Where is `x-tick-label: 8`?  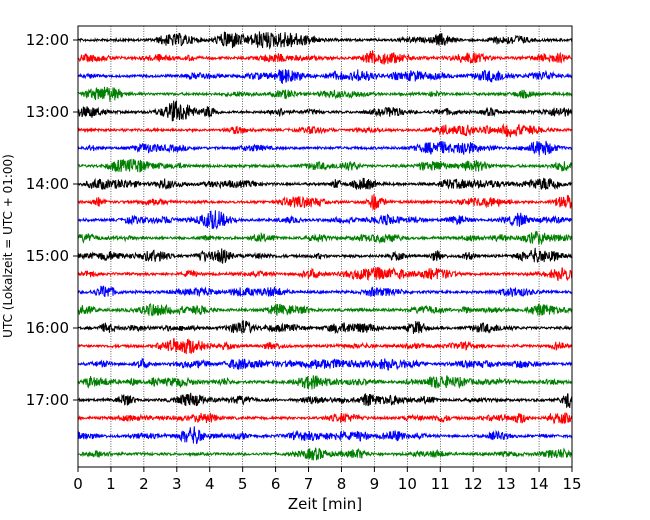
x-tick-label: 8 is located at coordinates (342, 484).